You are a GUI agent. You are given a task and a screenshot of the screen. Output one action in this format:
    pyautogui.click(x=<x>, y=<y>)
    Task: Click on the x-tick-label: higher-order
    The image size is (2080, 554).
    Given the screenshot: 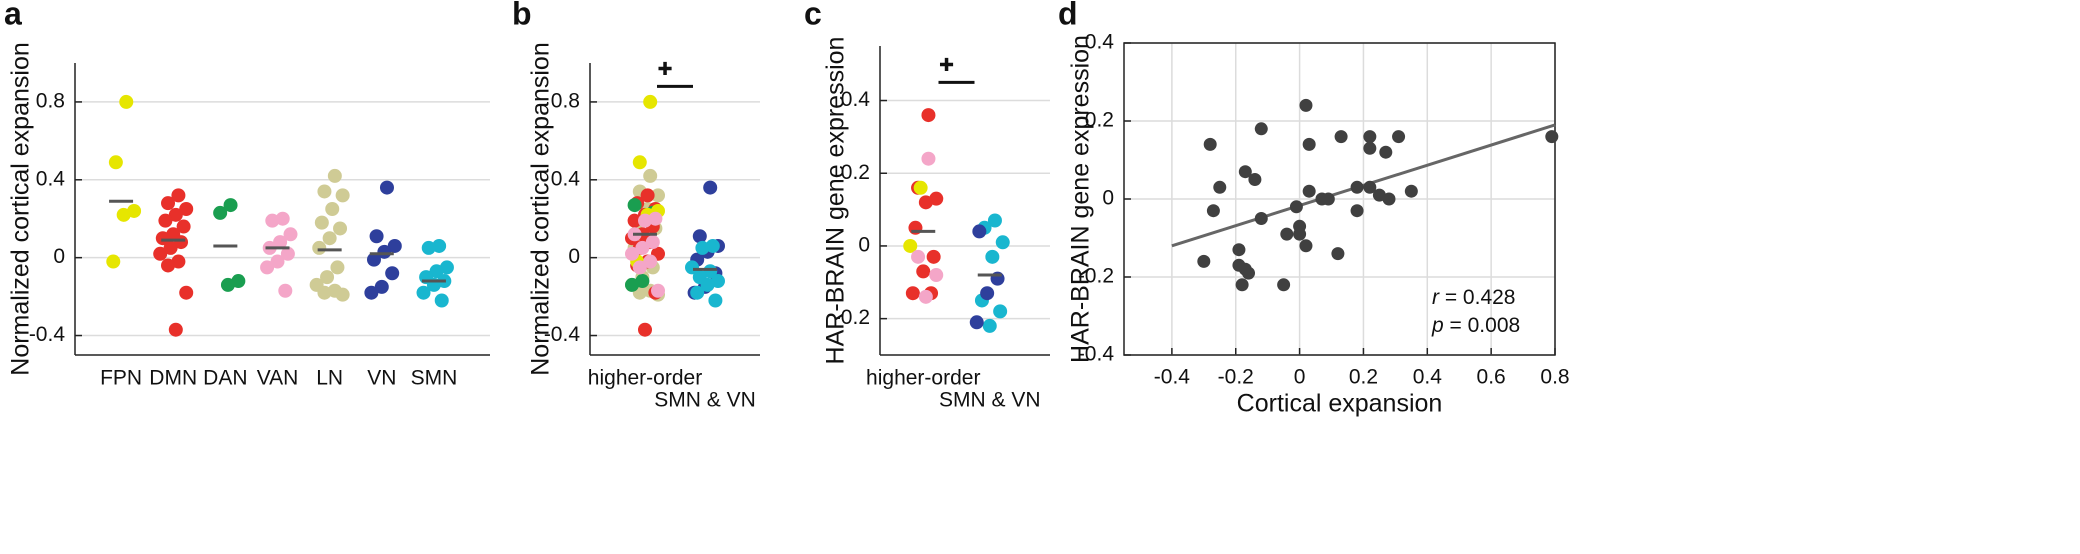 What is the action you would take?
    pyautogui.click(x=923, y=378)
    